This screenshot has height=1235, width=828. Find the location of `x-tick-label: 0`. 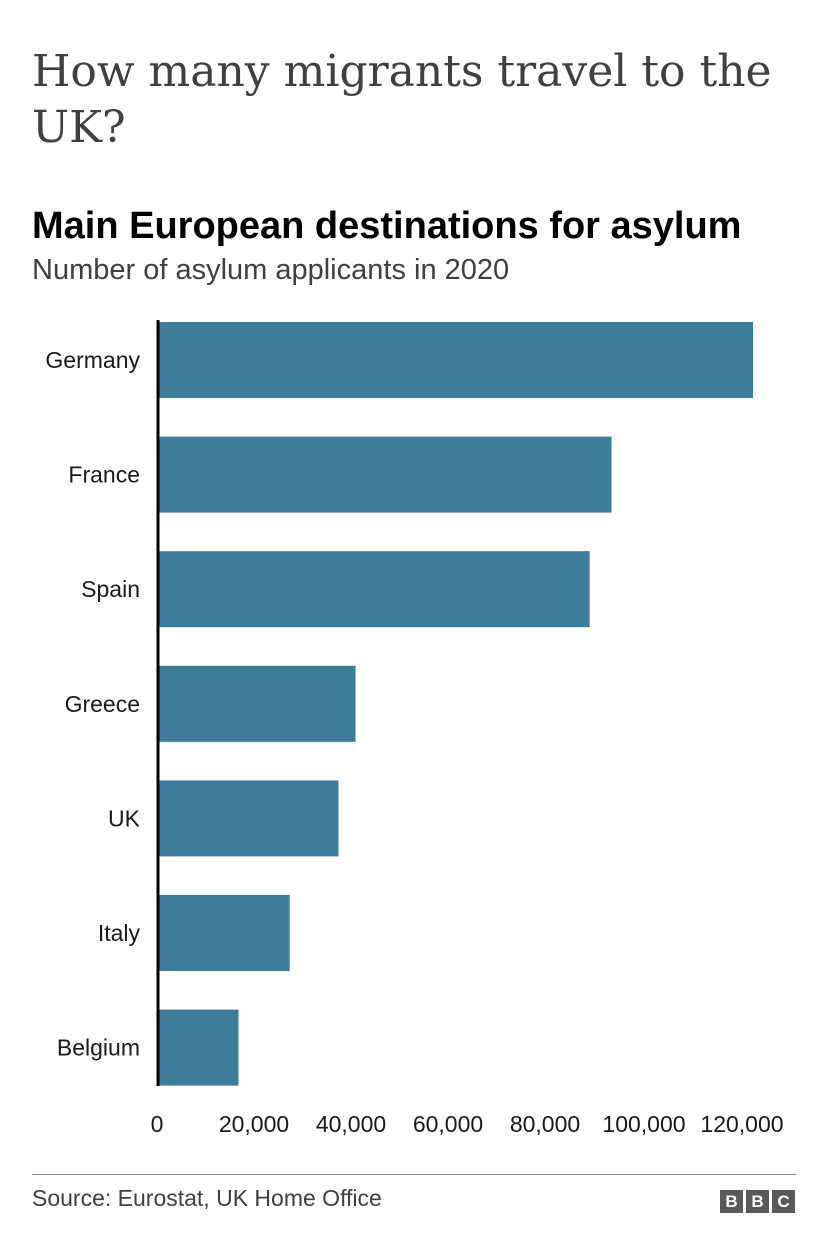

x-tick-label: 0 is located at coordinates (157, 1124).